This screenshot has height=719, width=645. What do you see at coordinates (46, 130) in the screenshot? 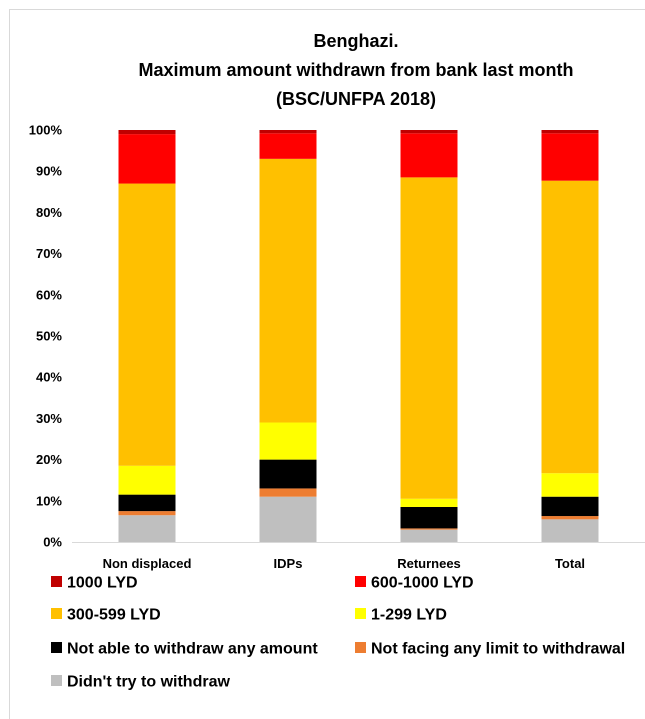
I see `y-tick-label: 100%` at bounding box center [46, 130].